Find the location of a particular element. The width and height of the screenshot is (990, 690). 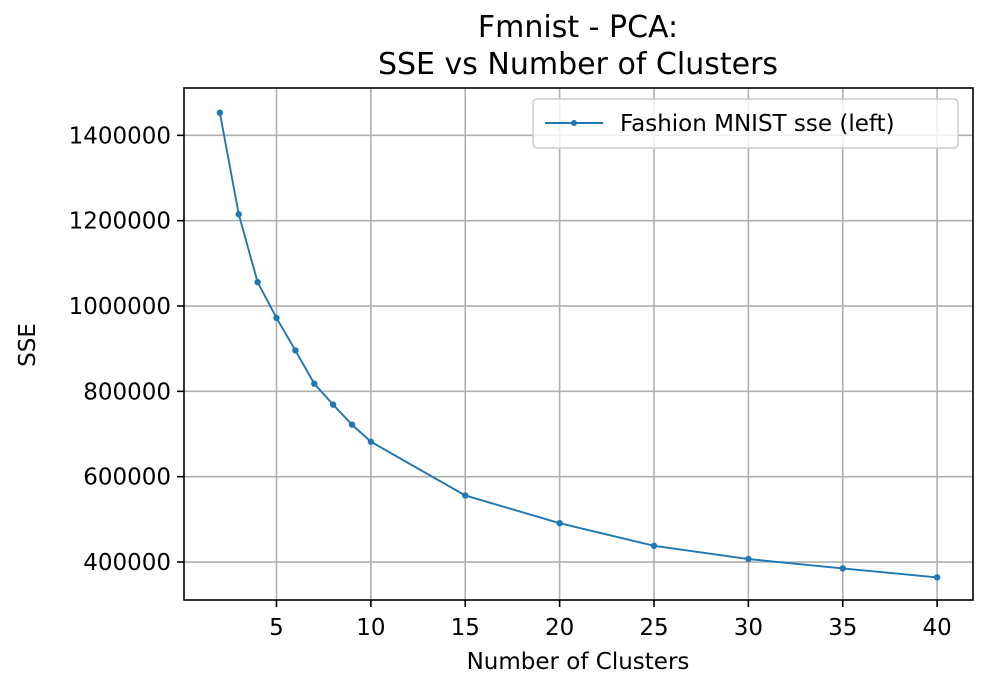

y-tick-label: 1200000 is located at coordinates (120, 222).